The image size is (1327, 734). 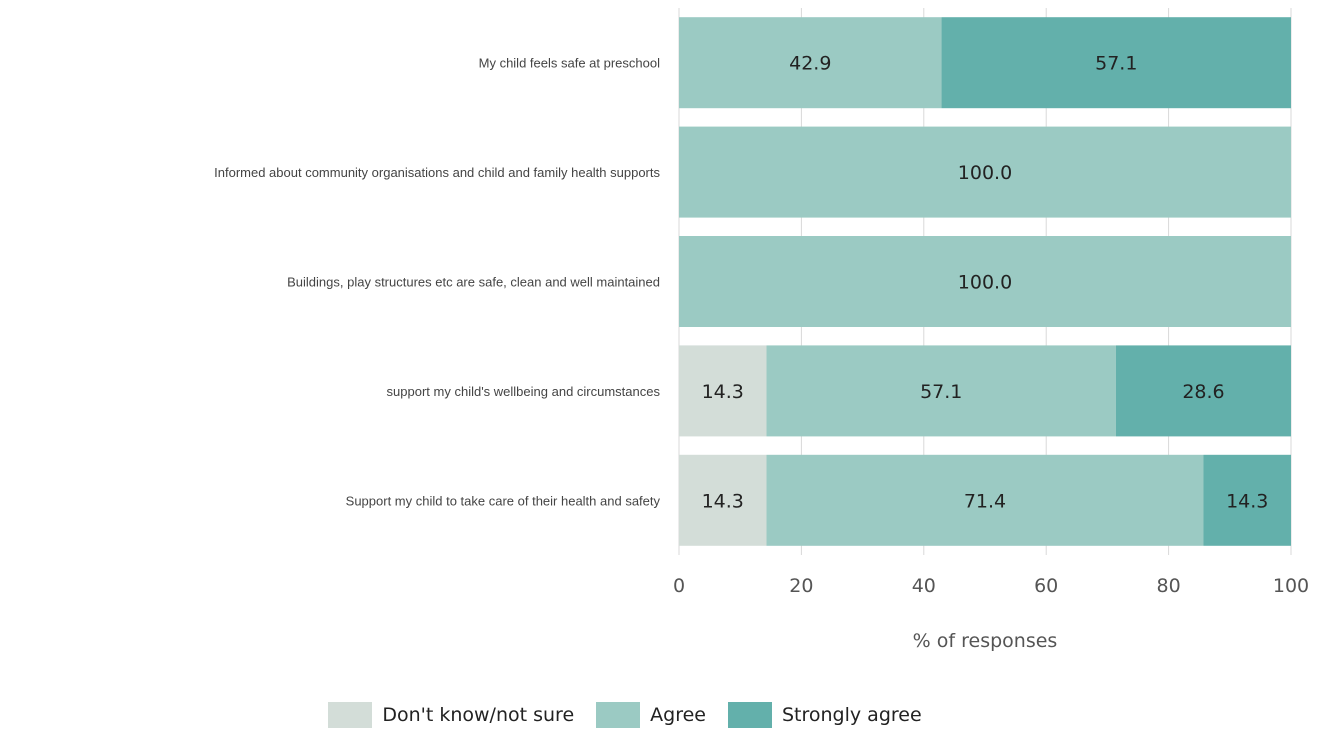 What do you see at coordinates (1291, 586) in the screenshot?
I see `x-tick-label: 100` at bounding box center [1291, 586].